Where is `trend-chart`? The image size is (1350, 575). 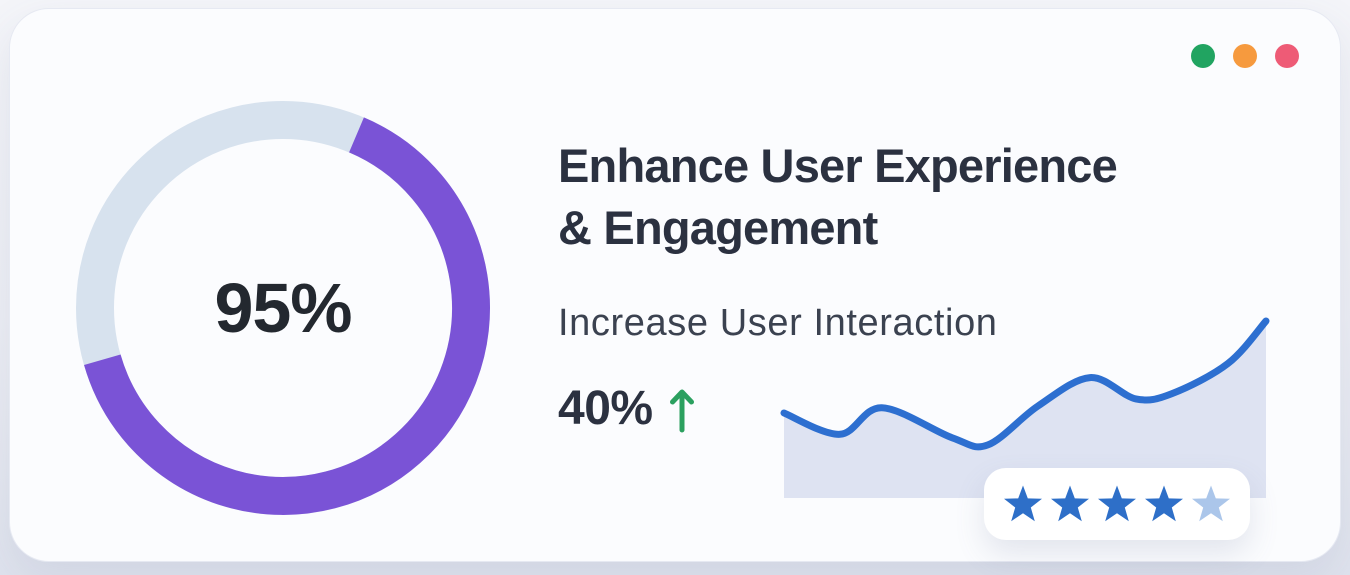
trend-chart is located at coordinates (1025, 407).